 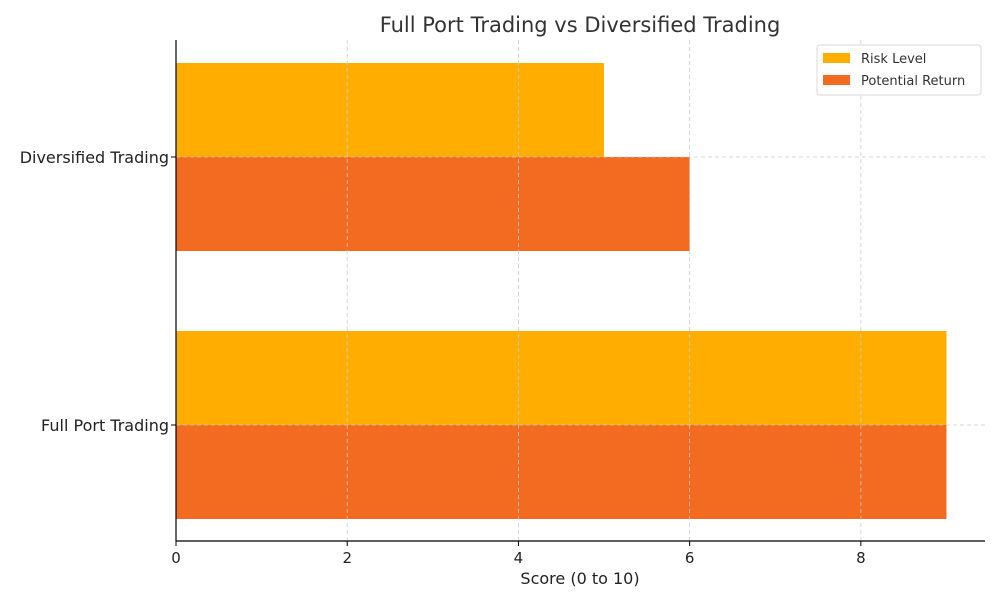 I want to click on y-tick-label: Diversified Trading, so click(x=94, y=157).